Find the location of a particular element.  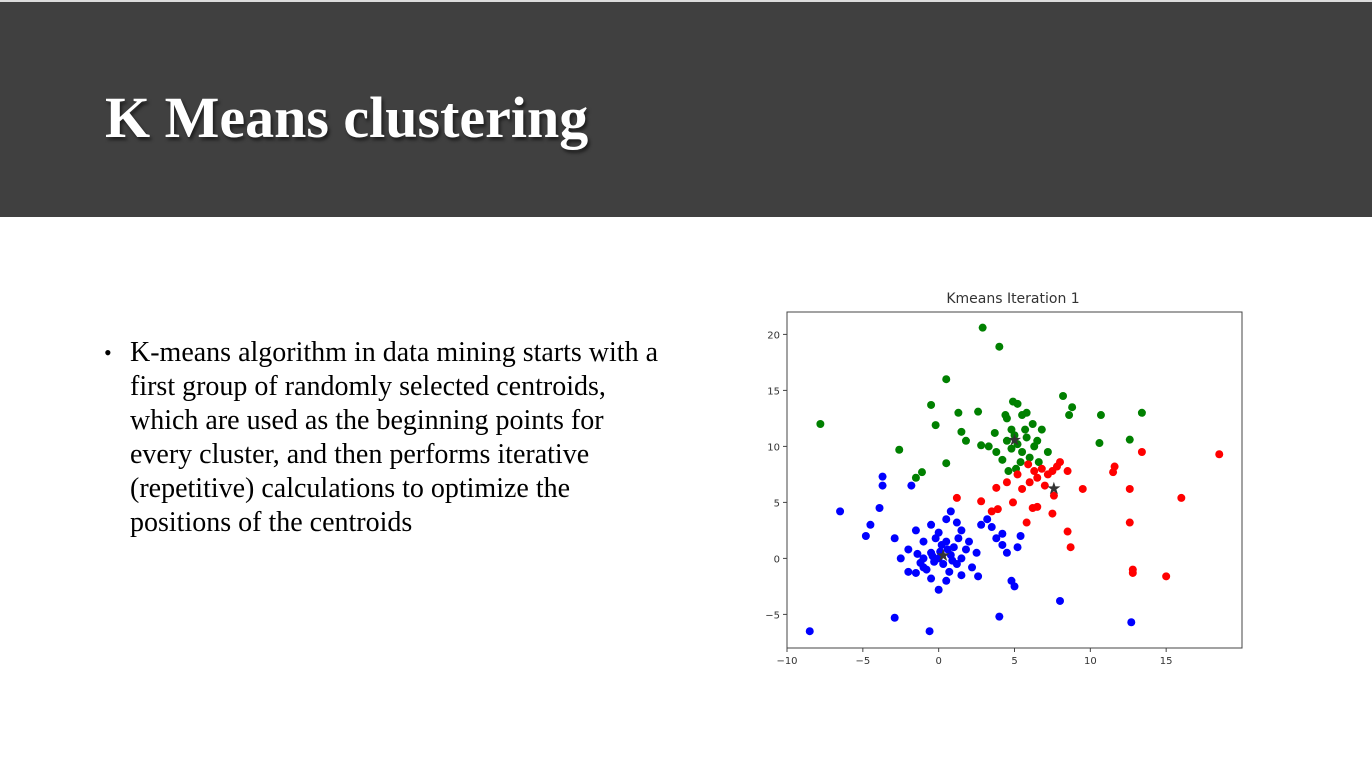

y-tick-label: 10 is located at coordinates (773, 447).